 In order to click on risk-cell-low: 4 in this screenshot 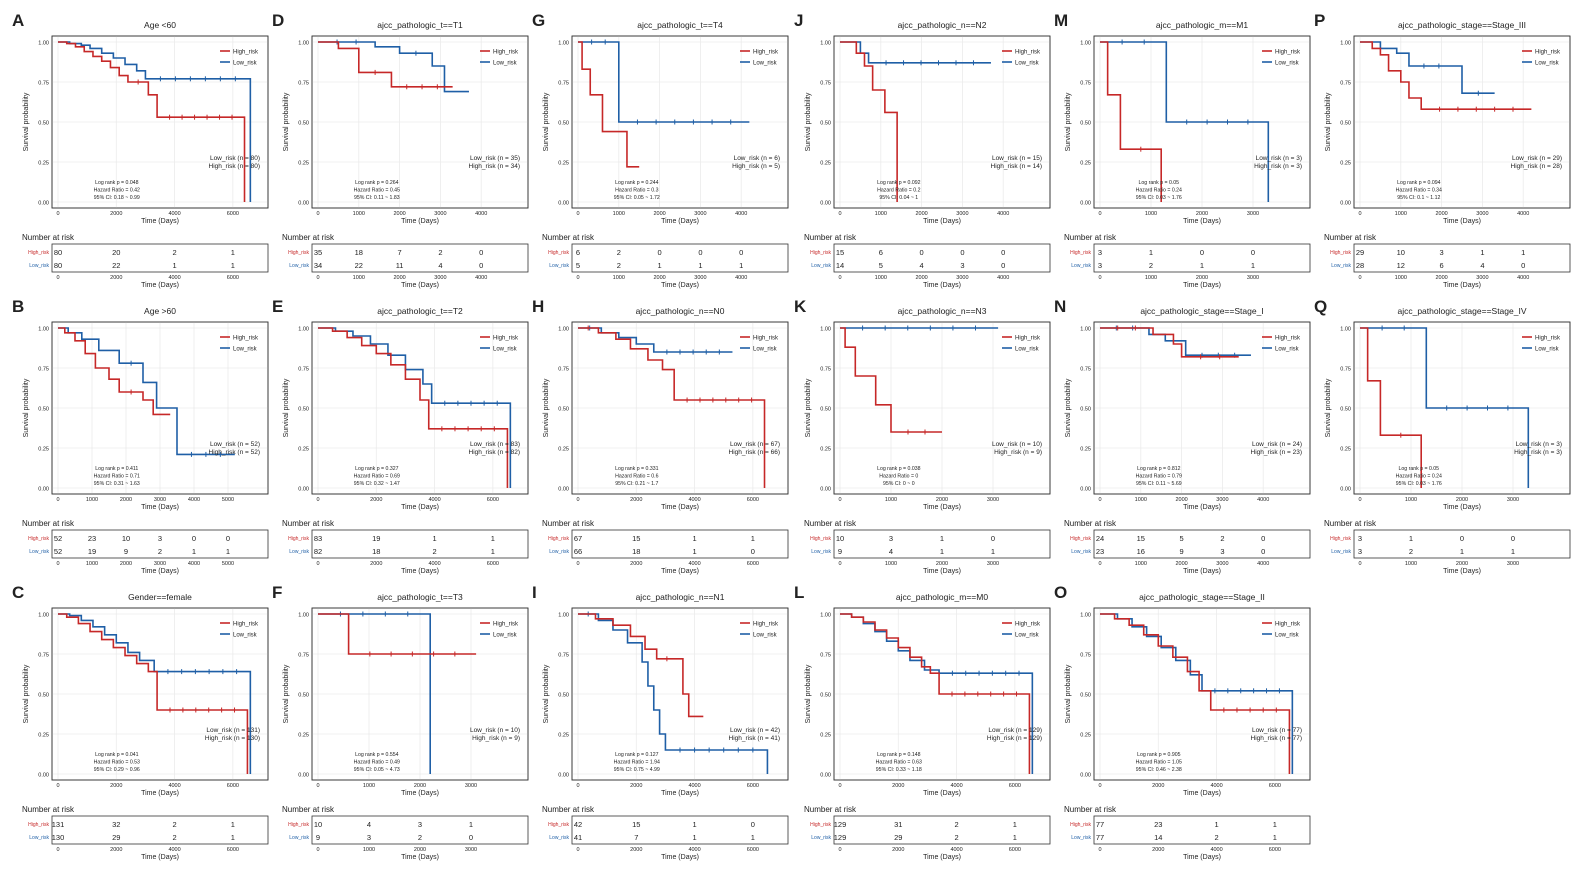, I will do `click(922, 265)`.